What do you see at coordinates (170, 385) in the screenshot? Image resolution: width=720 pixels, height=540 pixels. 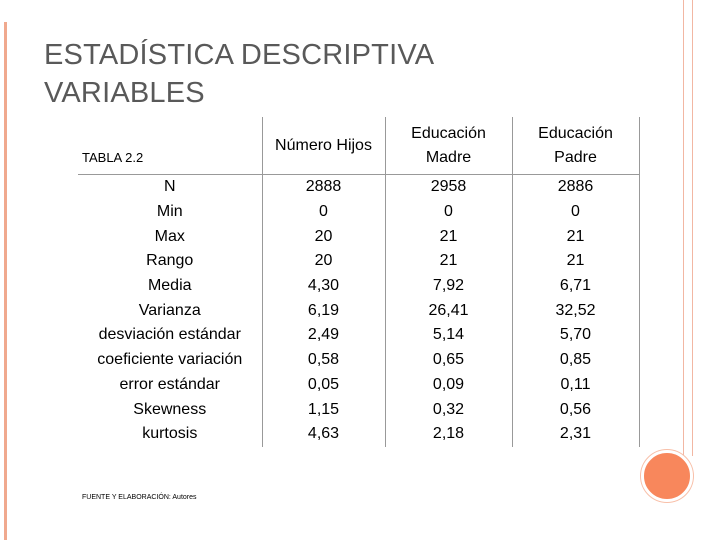 I see `row-label: error estándar` at bounding box center [170, 385].